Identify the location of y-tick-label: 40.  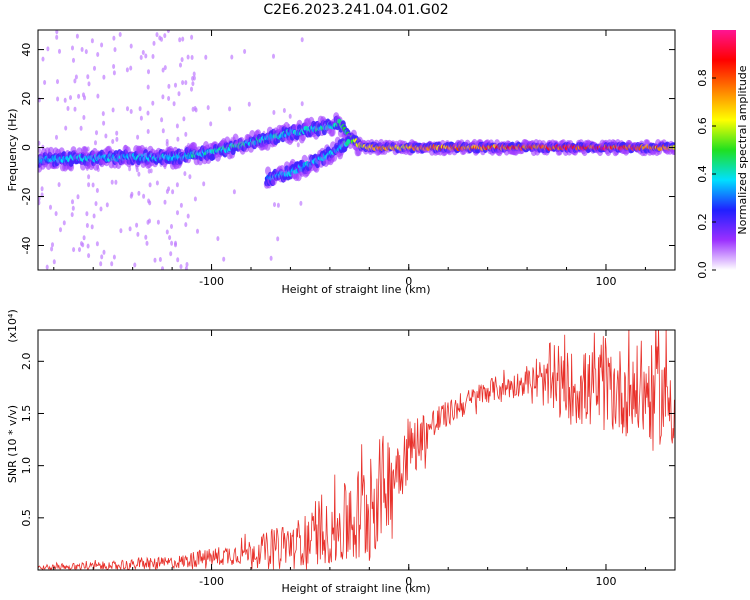
(26, 50).